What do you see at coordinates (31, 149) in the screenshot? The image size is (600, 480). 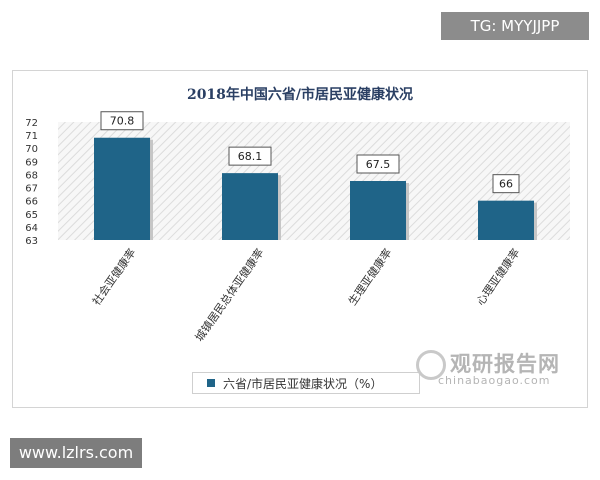 I see `y-tick-label: 70` at bounding box center [31, 149].